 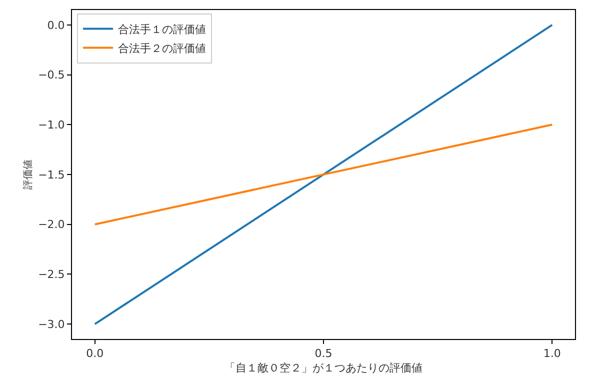 I want to click on y-tick-label: −1.5, so click(x=51, y=175).